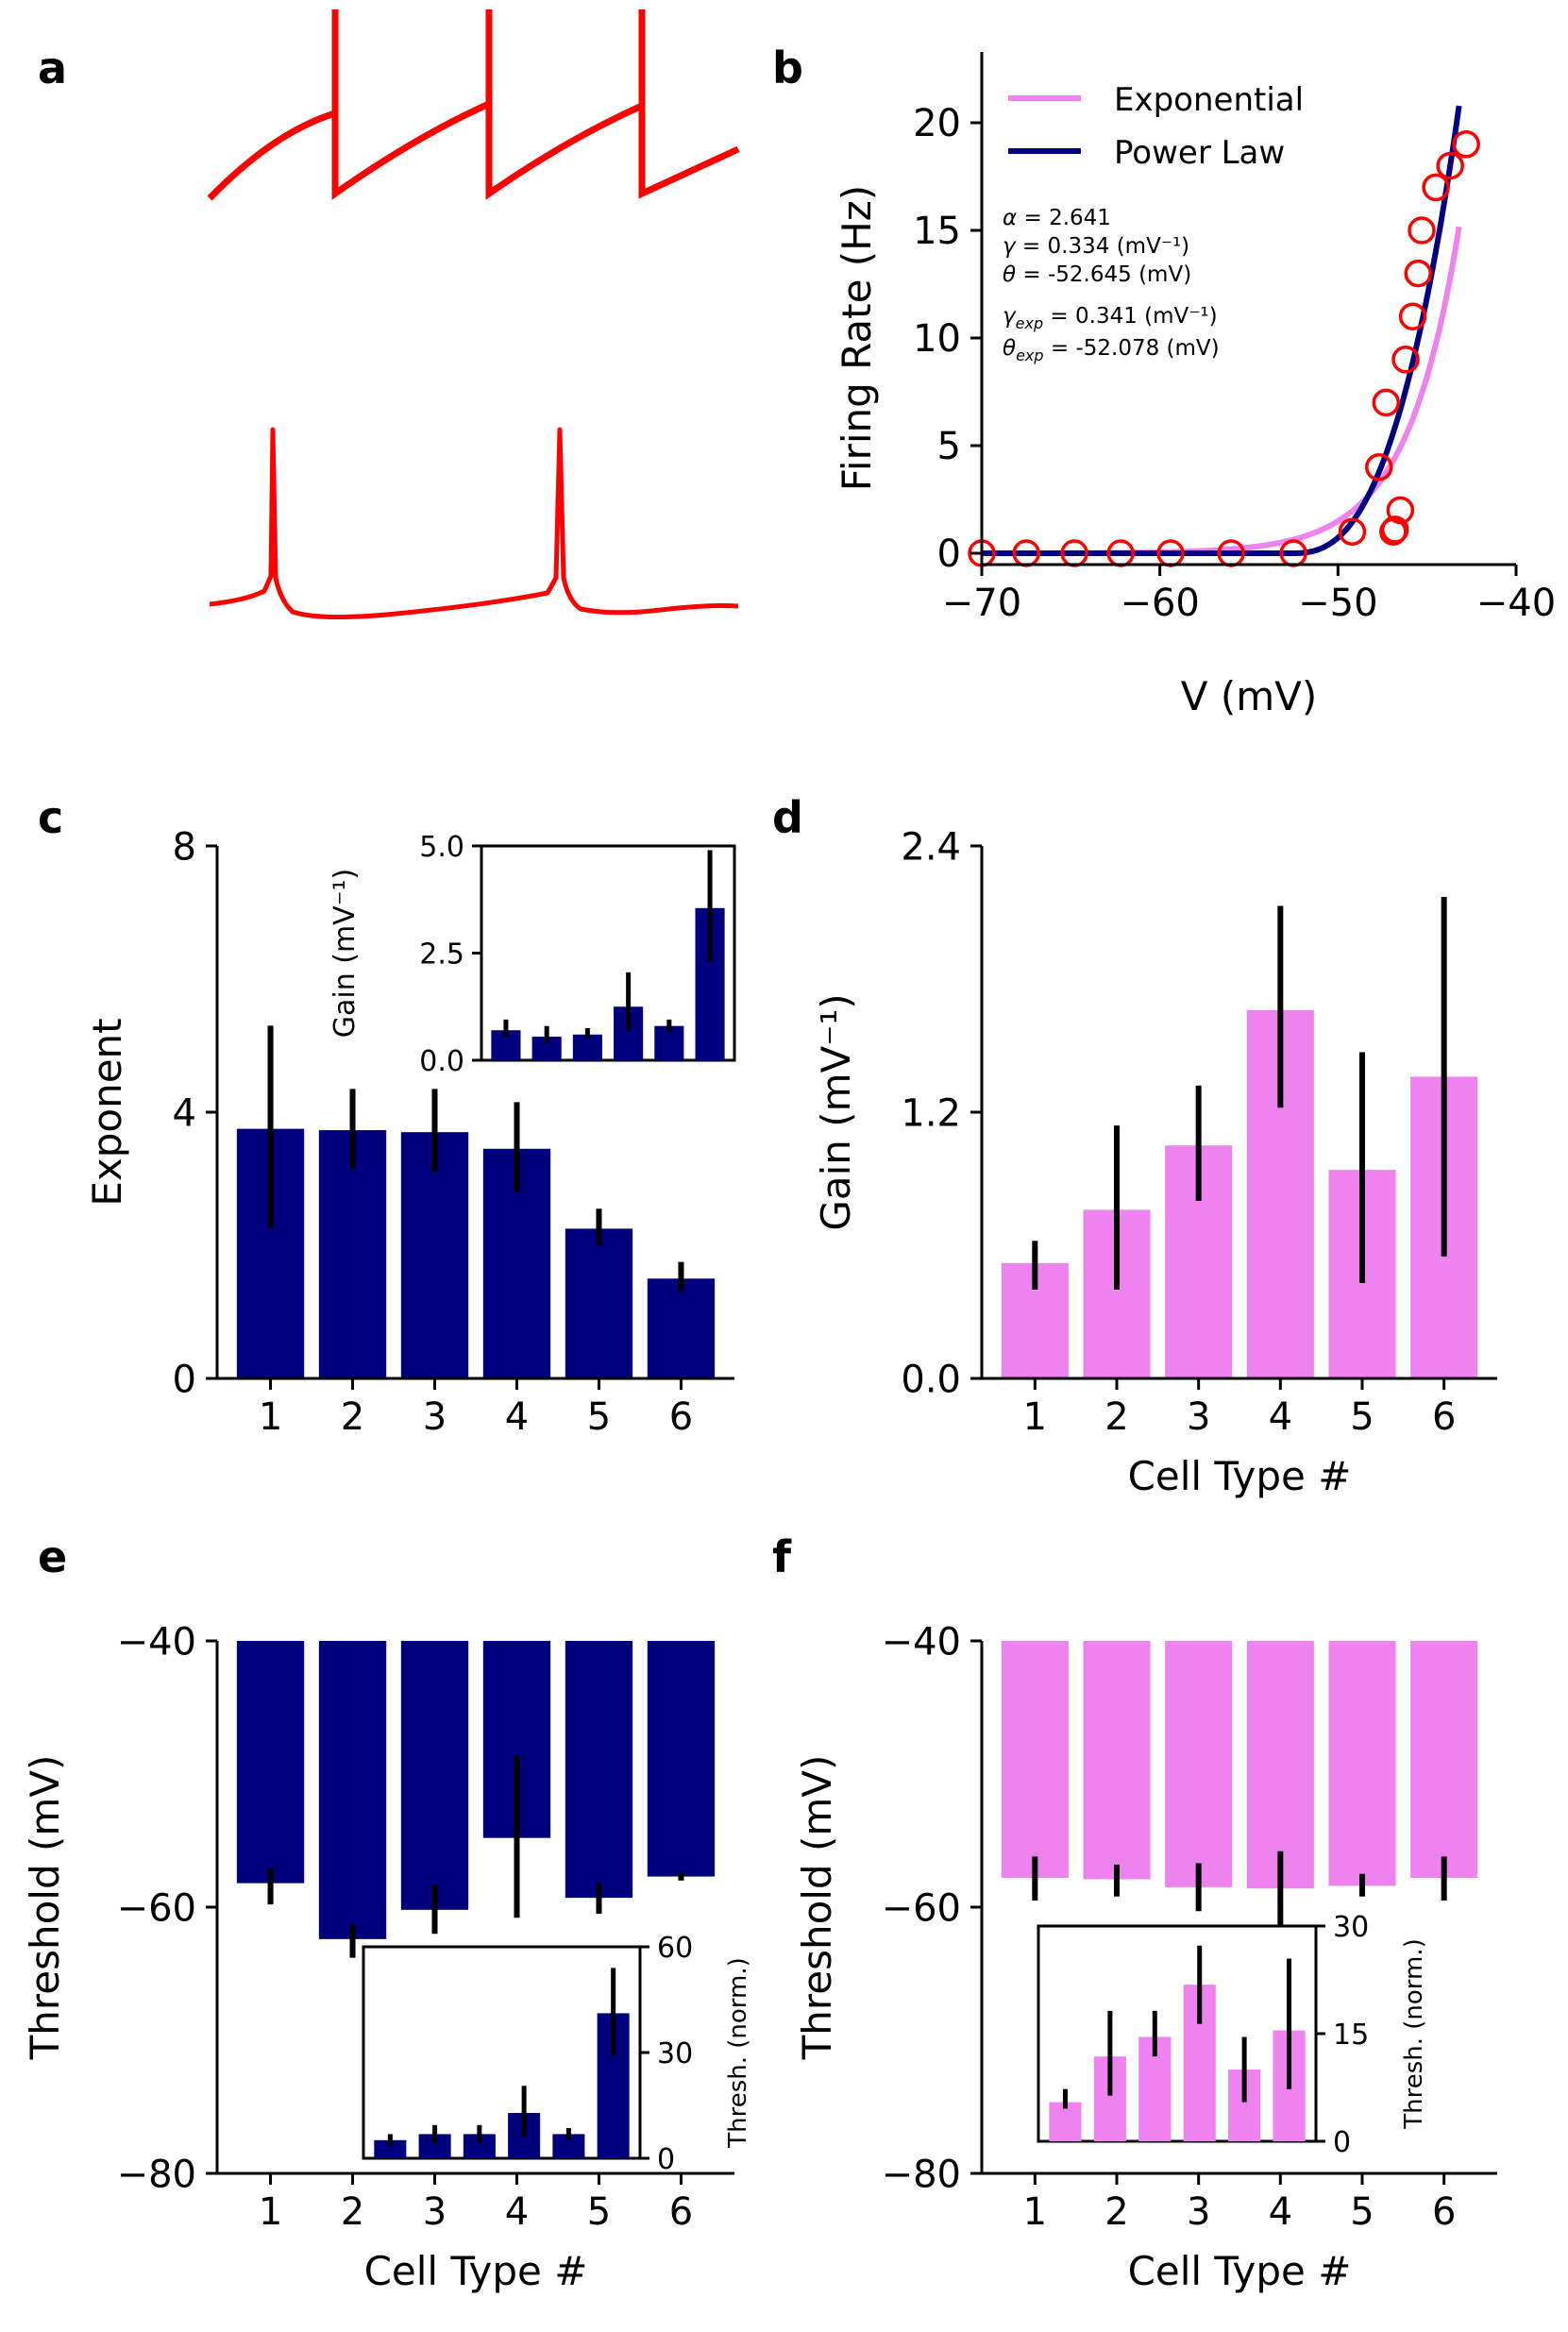 This screenshot has height=2332, width=1568. Describe the element at coordinates (937, 339) in the screenshot. I see `y-tick-label-2: 10` at that location.